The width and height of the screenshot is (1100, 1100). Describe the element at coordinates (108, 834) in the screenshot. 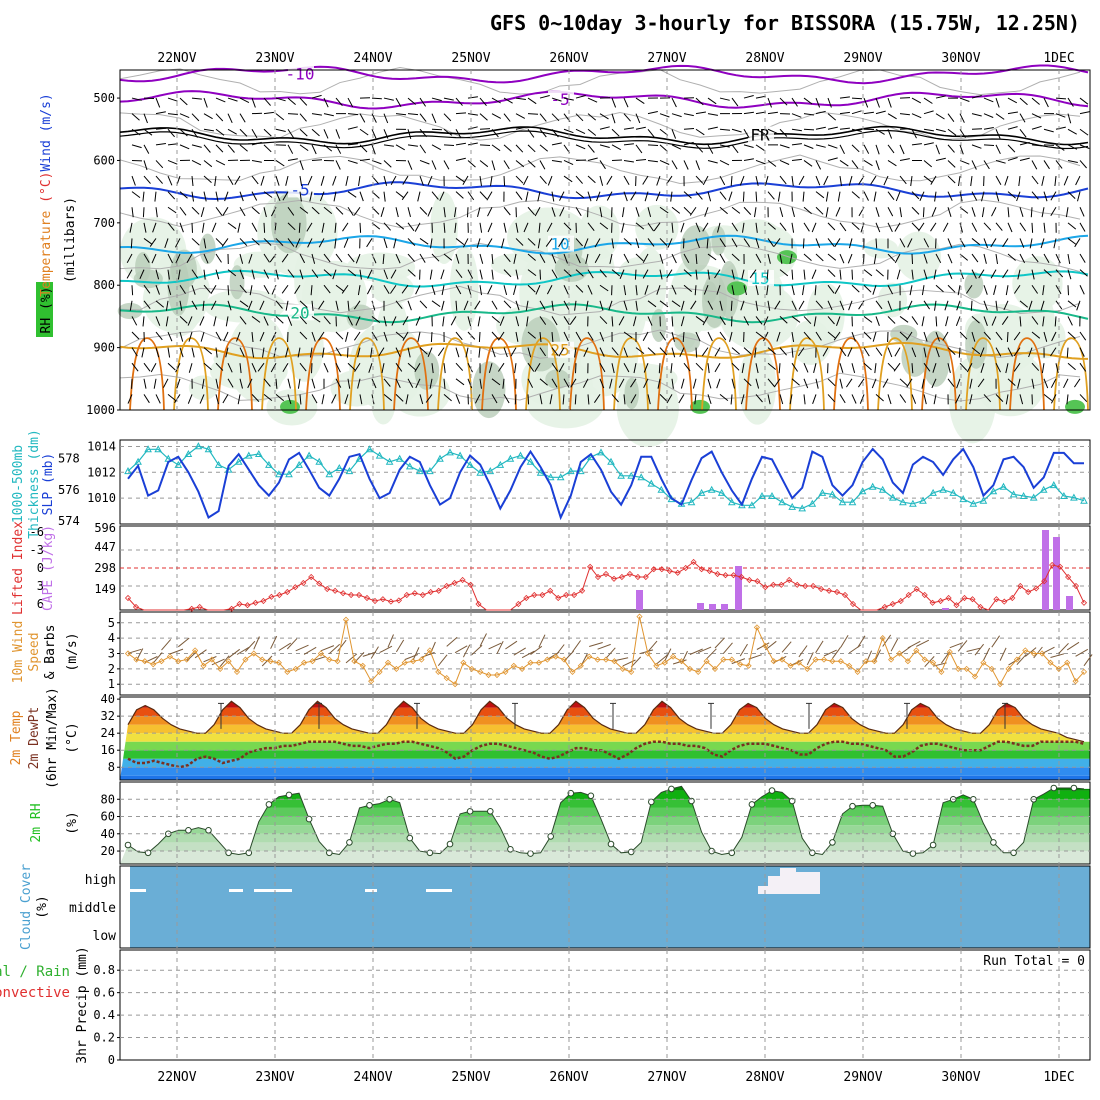

I see `rh-tick-label: 40` at that location.